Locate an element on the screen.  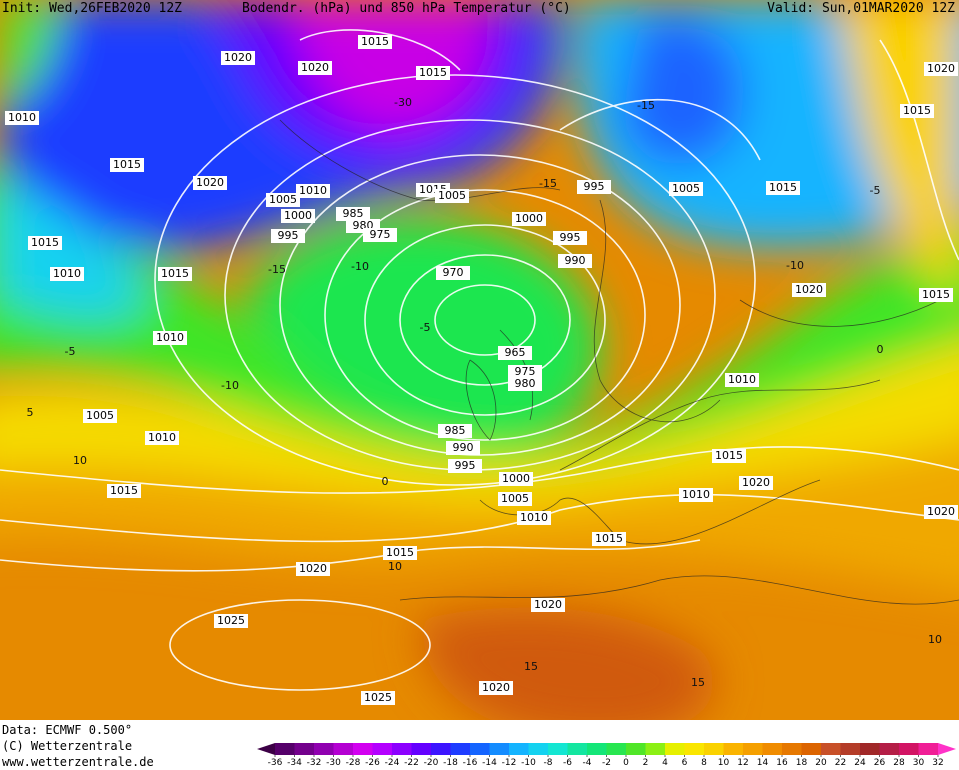
valid-time: Valid: Sun,01MAR2020 12Z is located at coordinates (861, 8).